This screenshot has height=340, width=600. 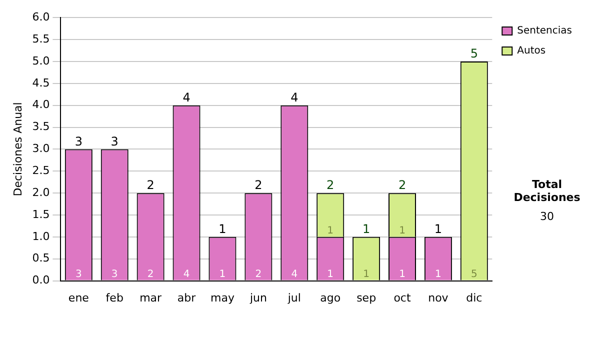 What do you see at coordinates (366, 297) in the screenshot?
I see `x-tick-label: sep` at bounding box center [366, 297].